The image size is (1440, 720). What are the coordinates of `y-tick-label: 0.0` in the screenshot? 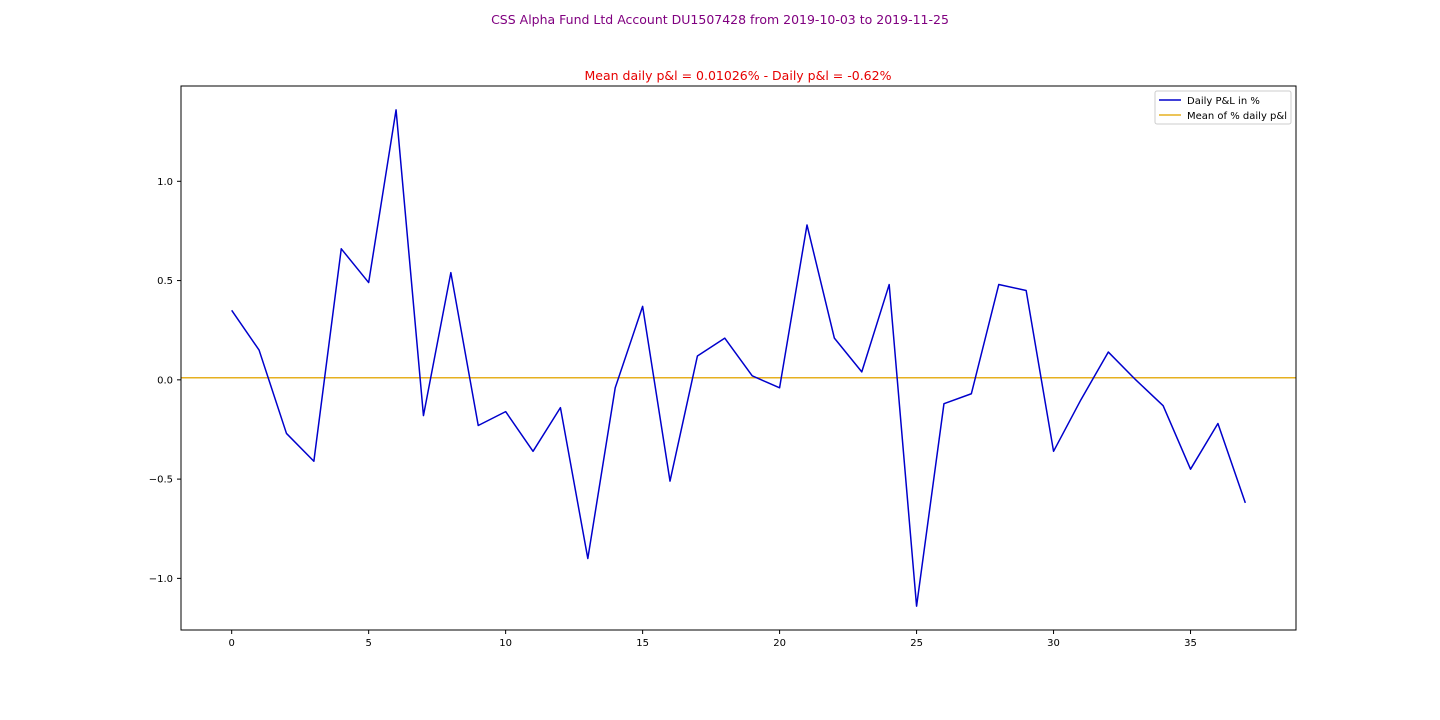 It's located at (165, 380).